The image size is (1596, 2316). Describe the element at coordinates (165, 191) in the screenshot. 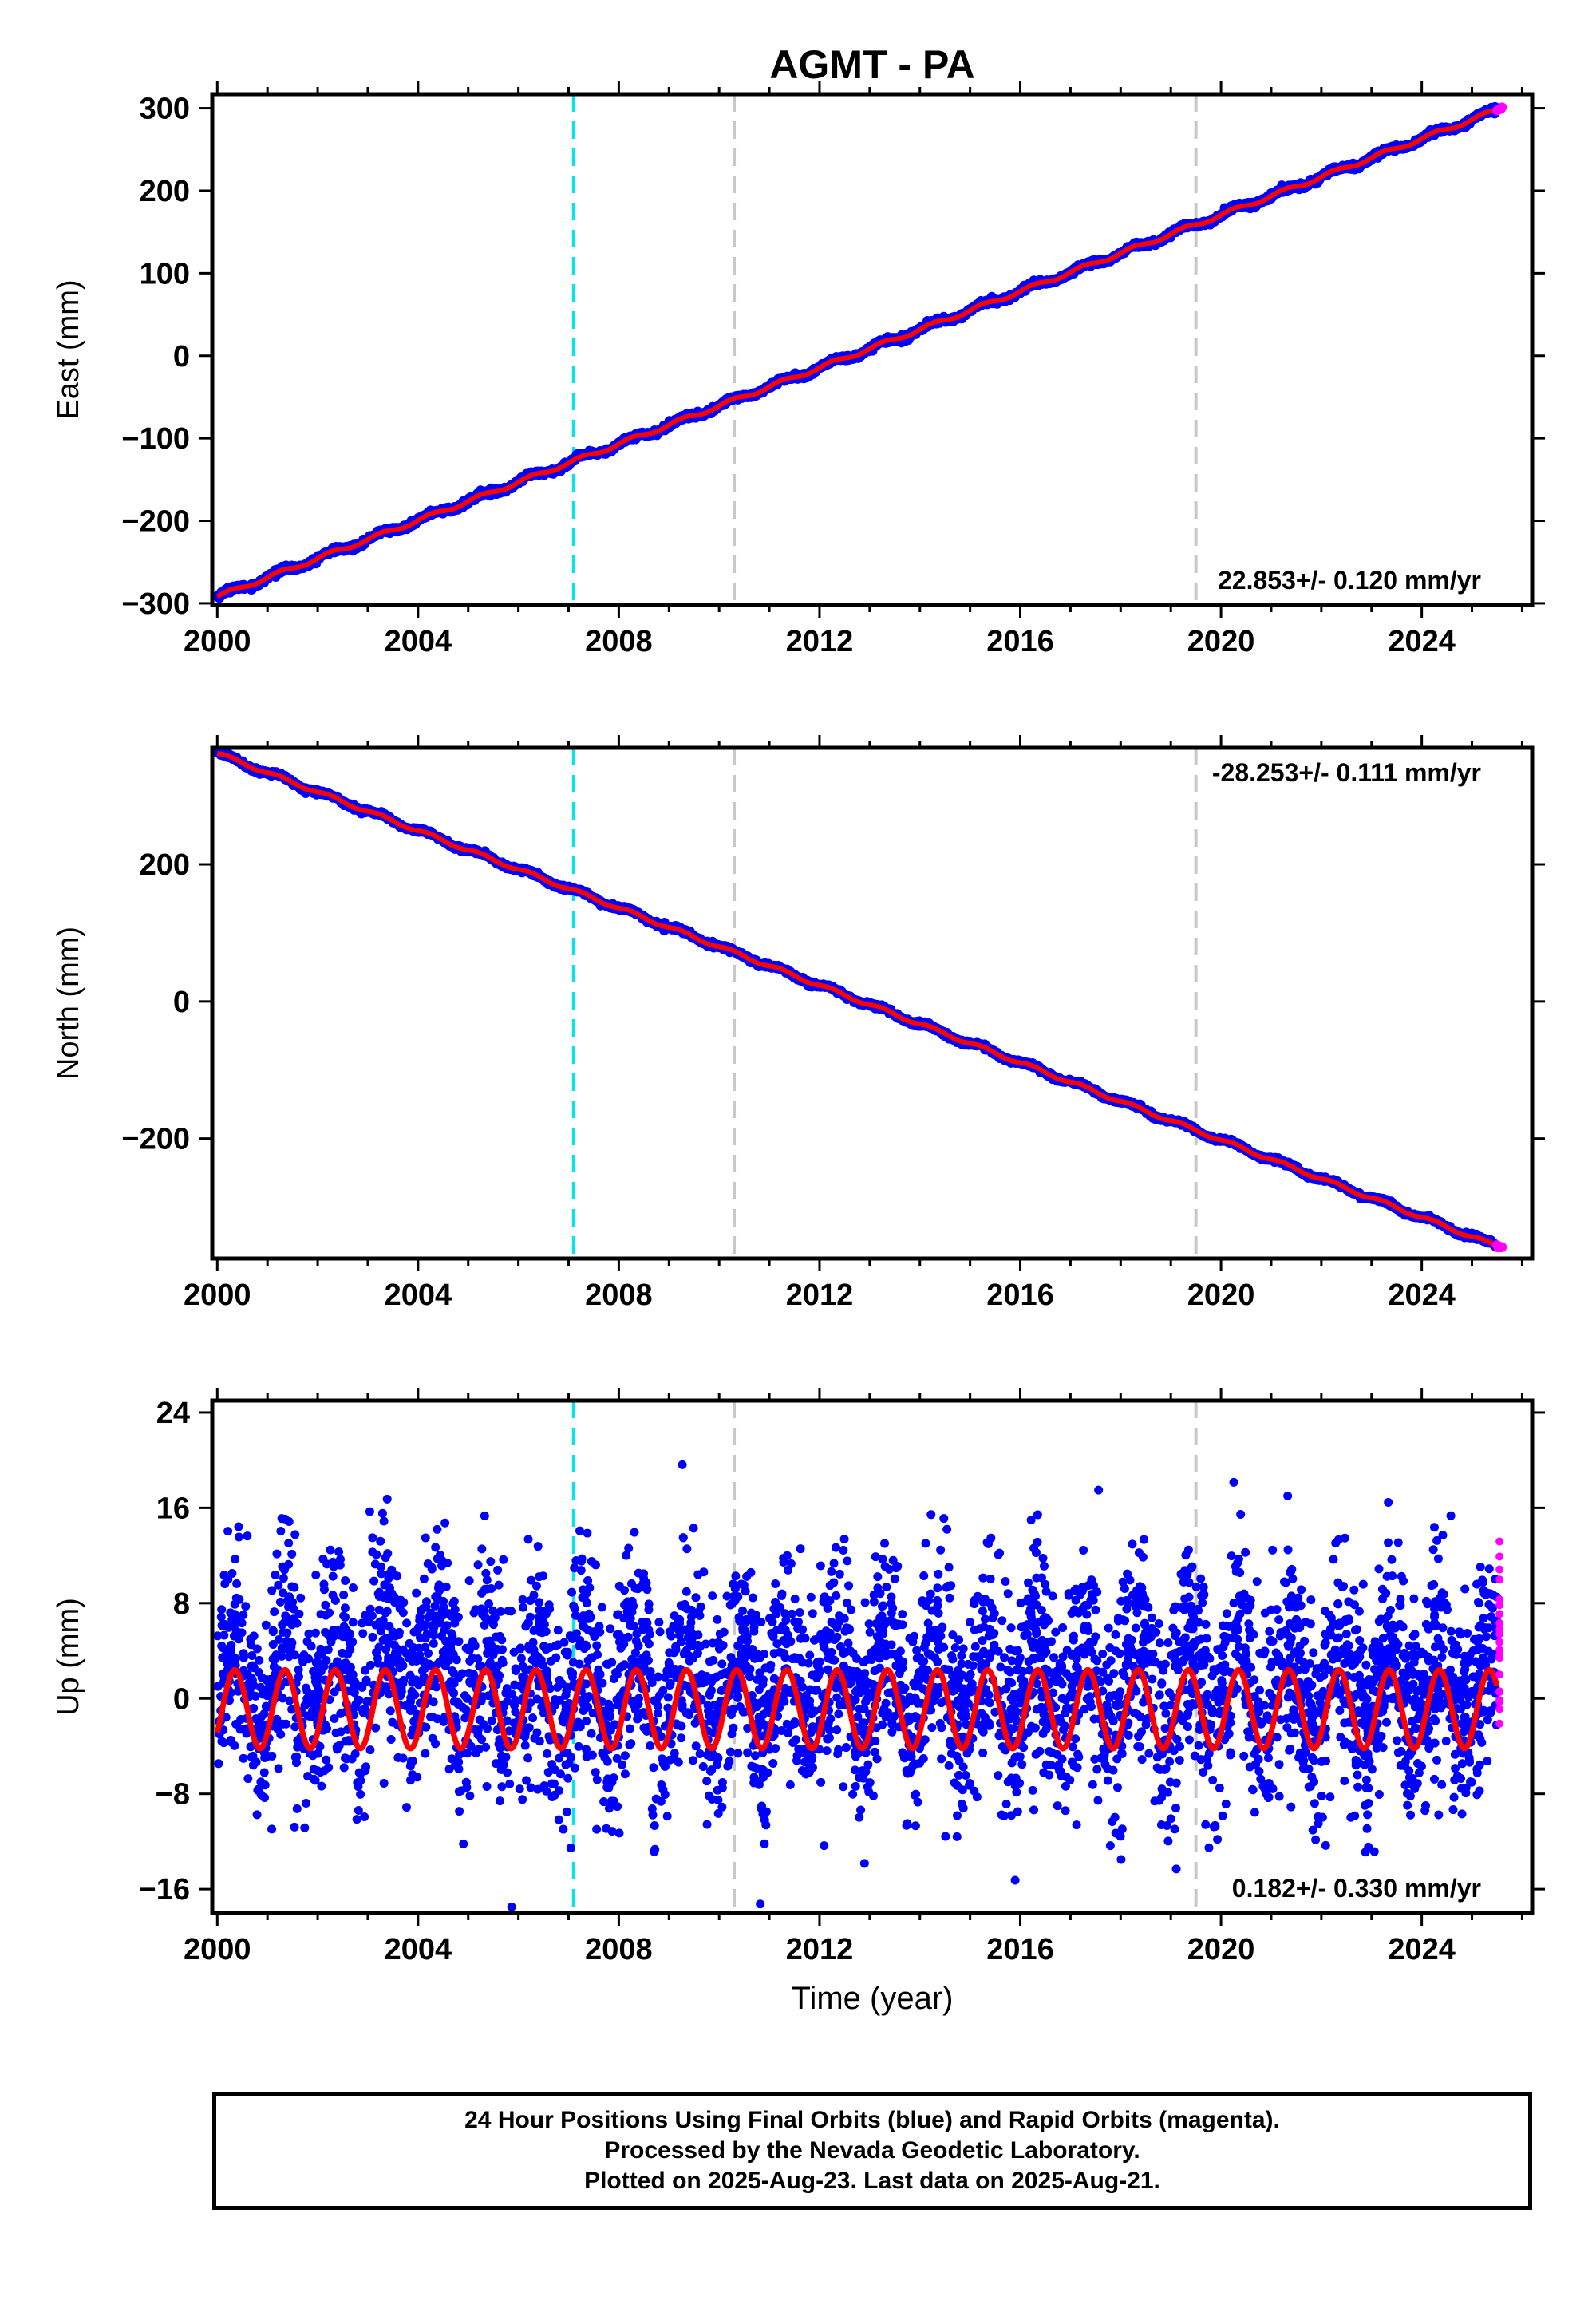

I see `y-tick-label: 200` at that location.